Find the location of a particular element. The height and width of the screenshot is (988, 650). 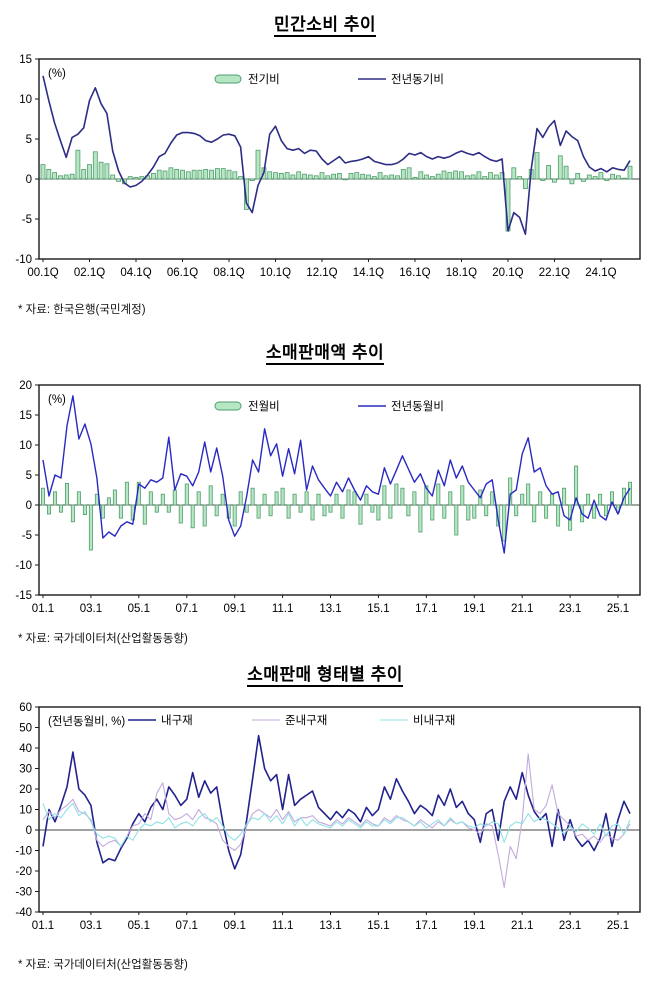

x-tick-label: 20.1Q is located at coordinates (507, 273).